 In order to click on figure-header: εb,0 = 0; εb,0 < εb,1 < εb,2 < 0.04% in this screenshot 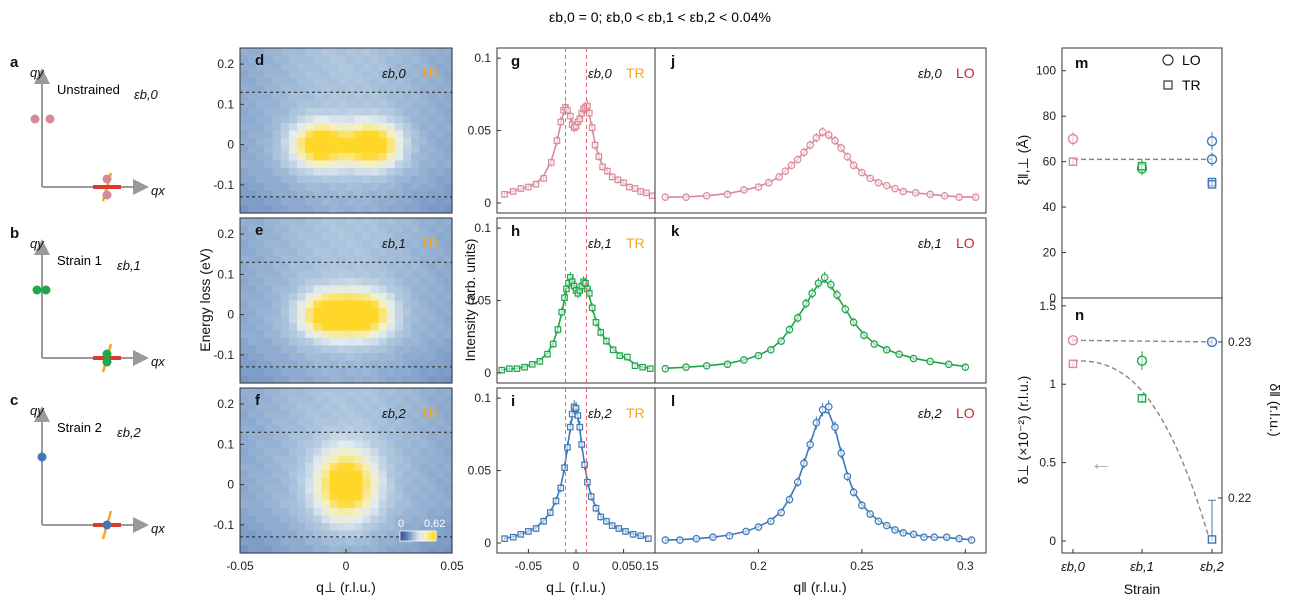, I will do `click(660, 17)`.